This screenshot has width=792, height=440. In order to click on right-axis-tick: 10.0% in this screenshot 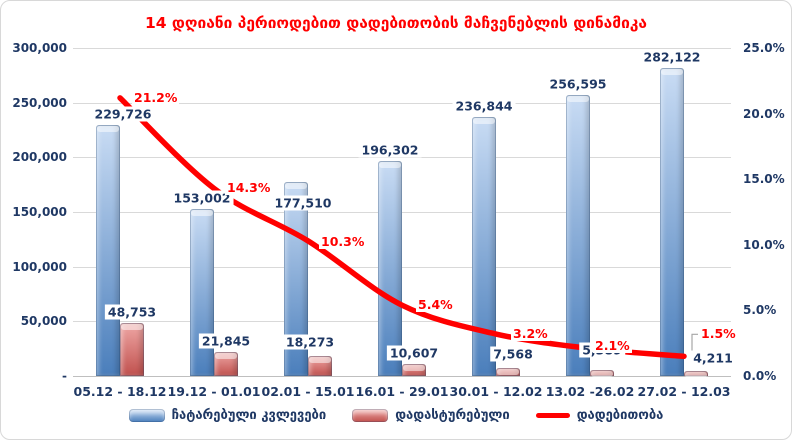, I will do `click(764, 244)`.